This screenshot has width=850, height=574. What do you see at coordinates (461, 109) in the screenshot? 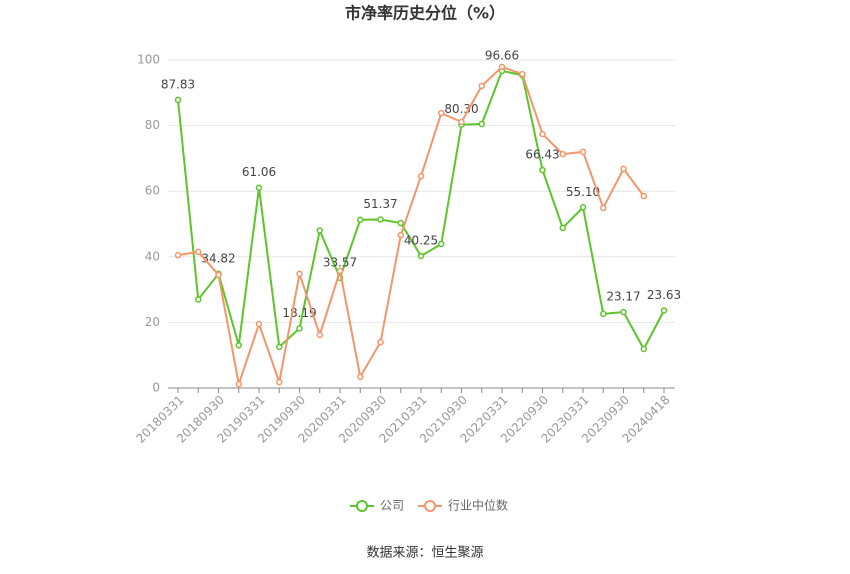
I see `data-label: 80.30` at bounding box center [461, 109].